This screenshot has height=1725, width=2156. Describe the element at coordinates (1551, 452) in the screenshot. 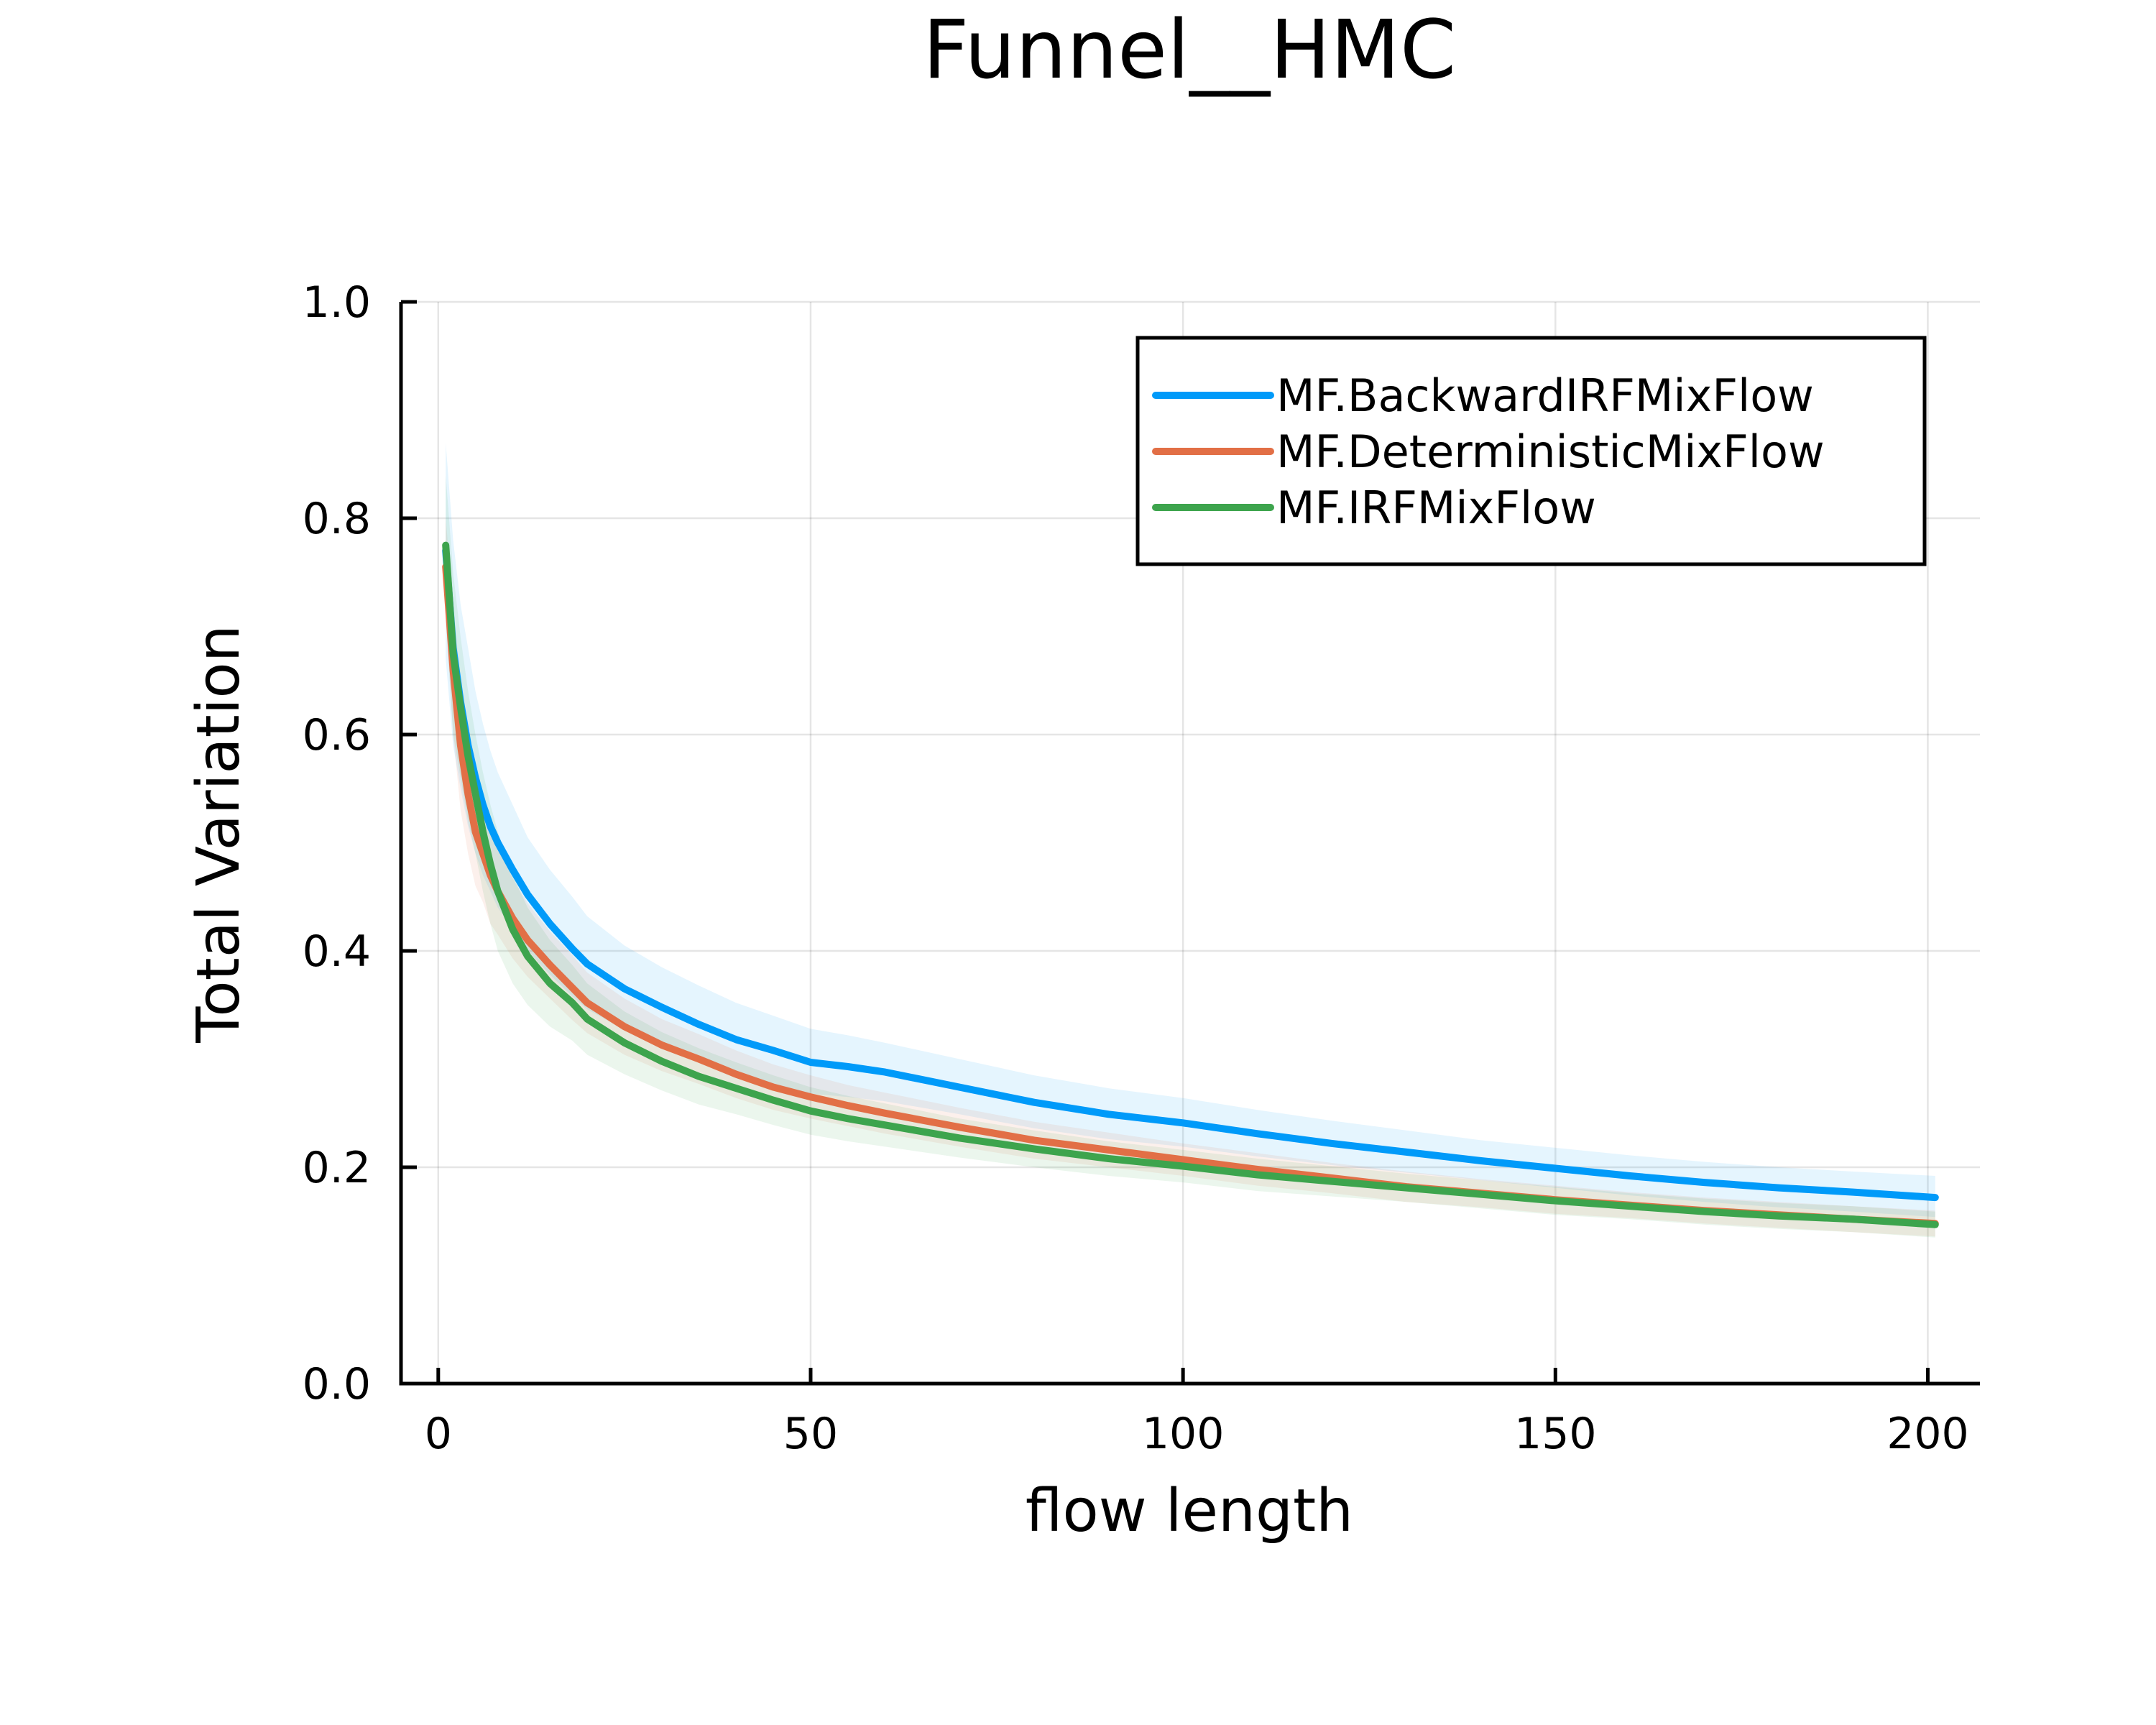

I see `legend-label: MF.DeterministicMixFlow` at that location.